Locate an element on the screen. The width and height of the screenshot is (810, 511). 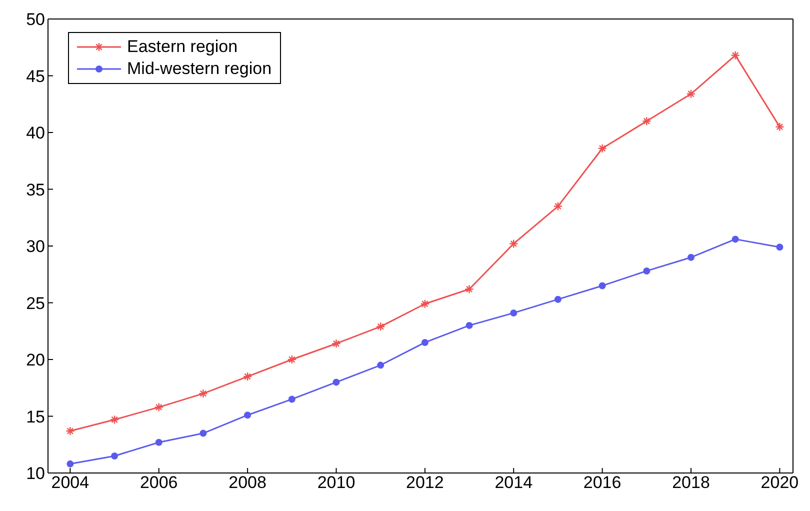
y-tick-label: 20 is located at coordinates (35, 360).